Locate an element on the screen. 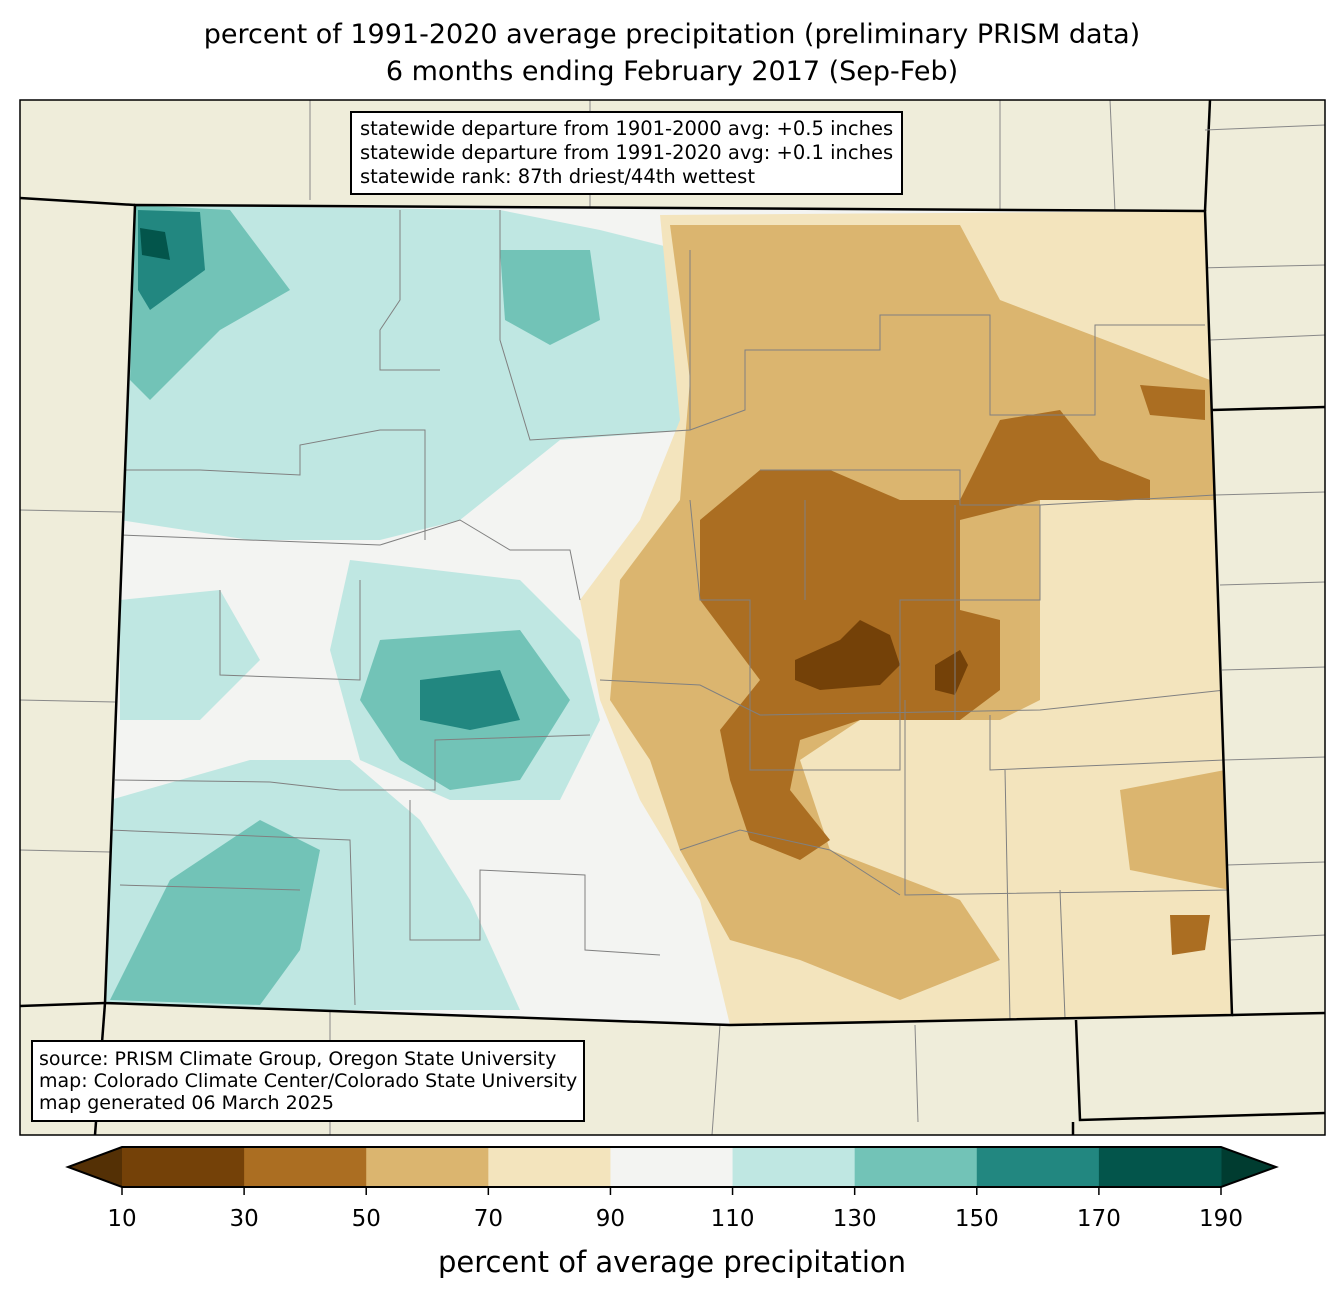 The height and width of the screenshot is (1299, 1344). colorbar-tick-label: 10 is located at coordinates (122, 1219).